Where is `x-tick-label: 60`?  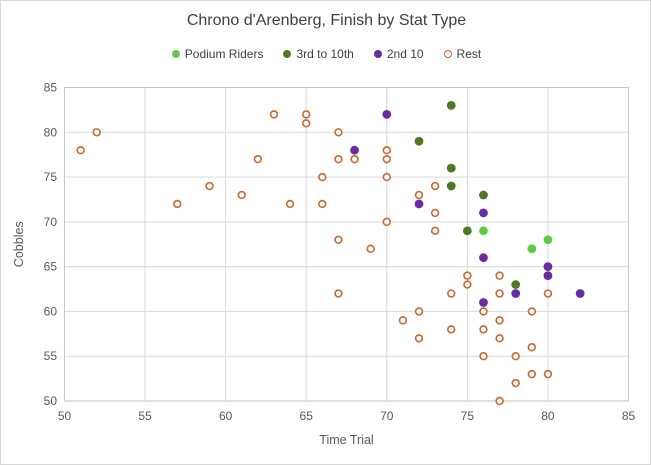
x-tick-label: 60 is located at coordinates (226, 416).